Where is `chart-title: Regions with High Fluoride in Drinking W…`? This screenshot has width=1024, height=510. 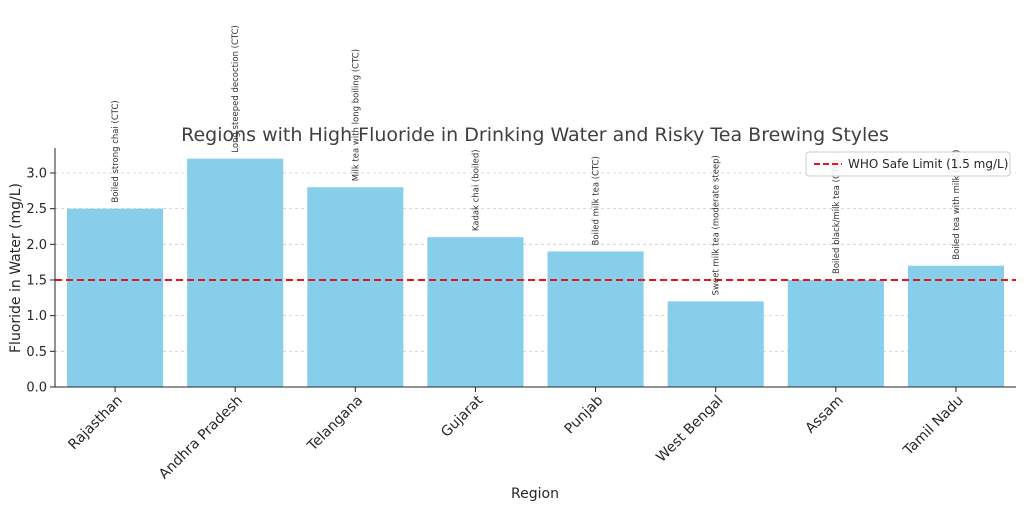
chart-title: Regions with High Fluoride in Drinking W… is located at coordinates (535, 135).